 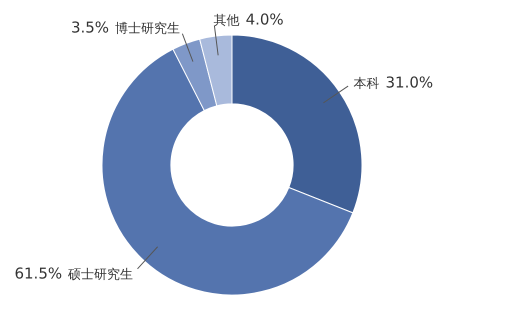 I want to click on slice-label: 本科, so click(x=367, y=84).